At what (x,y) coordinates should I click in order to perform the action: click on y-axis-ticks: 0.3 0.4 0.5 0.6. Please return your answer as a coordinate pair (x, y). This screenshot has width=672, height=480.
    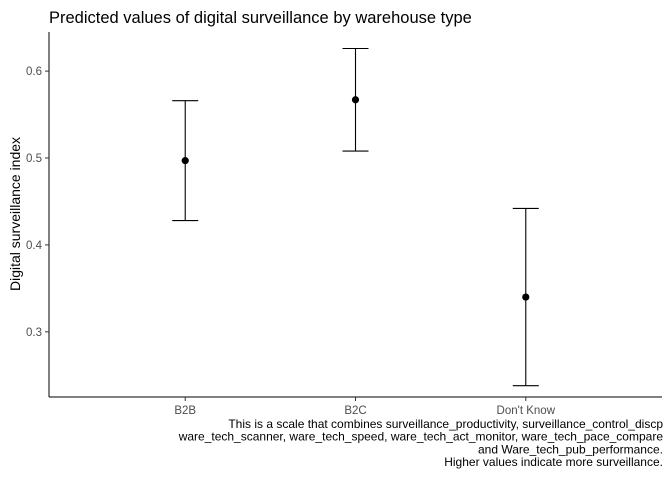
    Looking at the image, I should click on (37, 202).